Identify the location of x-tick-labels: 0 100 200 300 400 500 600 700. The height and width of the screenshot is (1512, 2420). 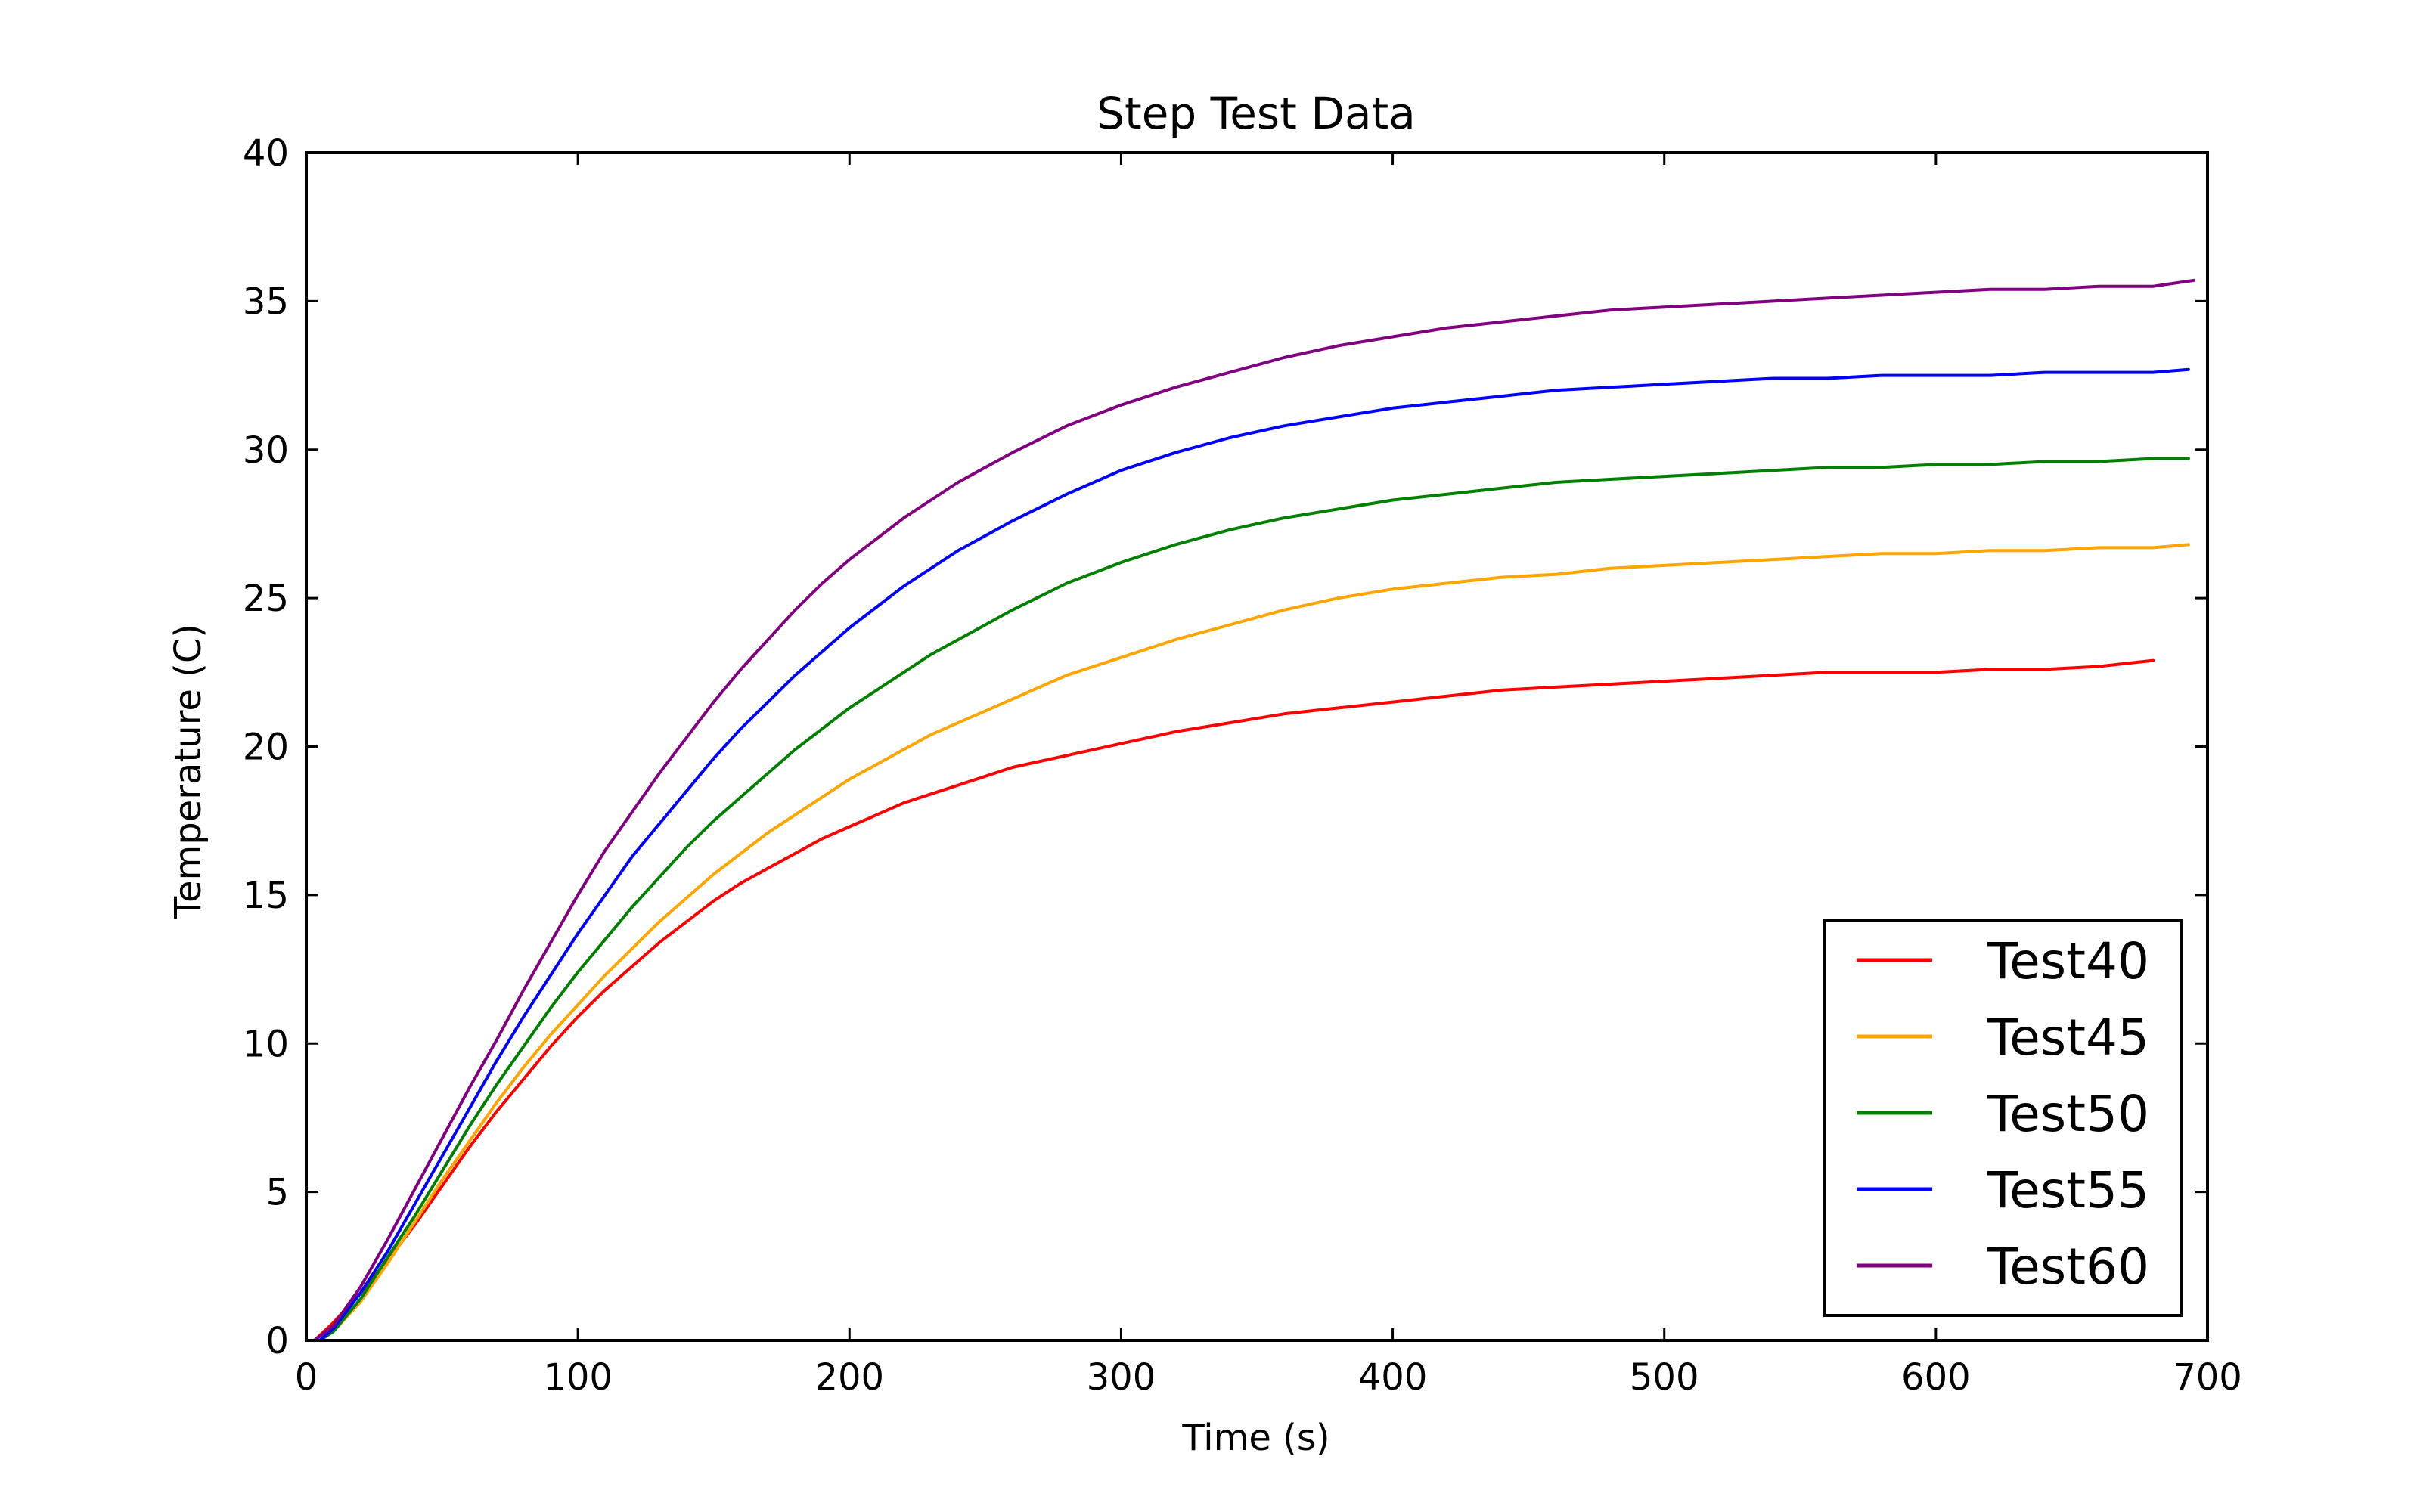
(1268, 1377).